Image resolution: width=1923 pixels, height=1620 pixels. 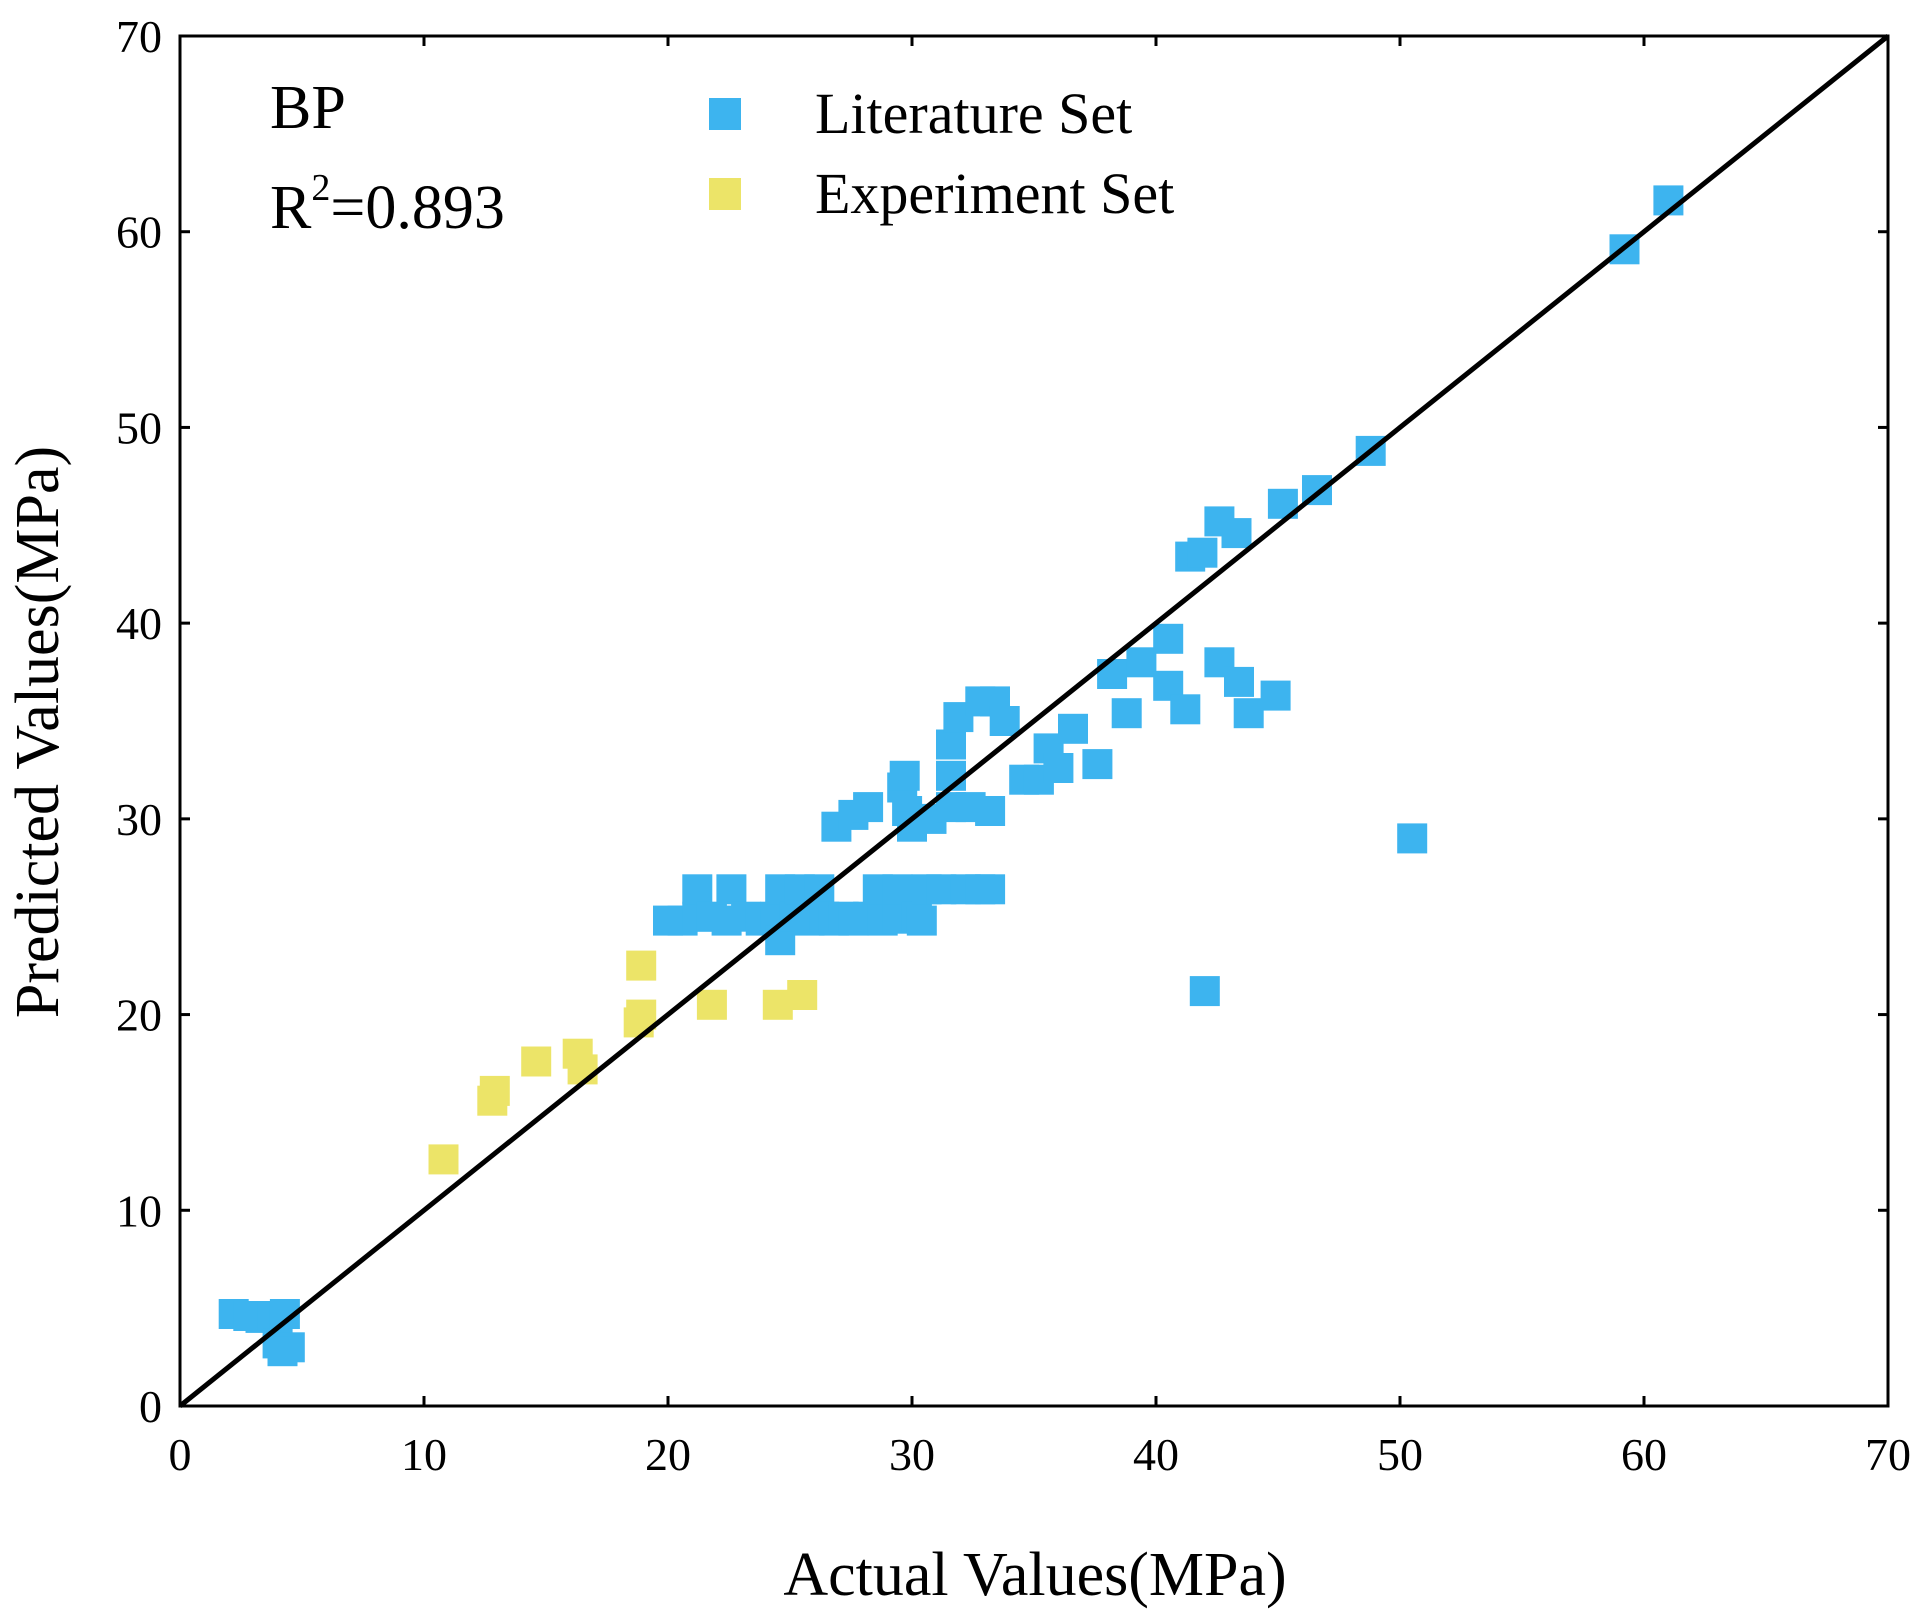 What do you see at coordinates (139, 819) in the screenshot?
I see `y-tick-label-30: 30` at bounding box center [139, 819].